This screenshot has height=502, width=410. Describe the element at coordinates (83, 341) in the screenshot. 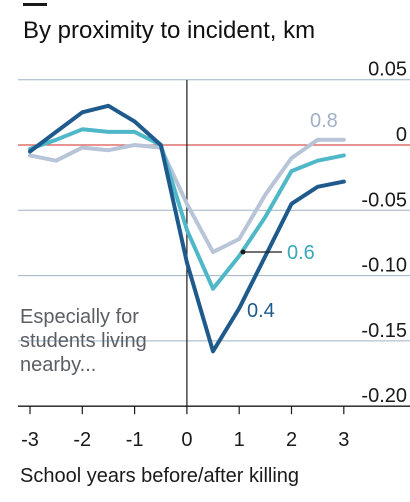

I see `annotation-line: students living` at that location.